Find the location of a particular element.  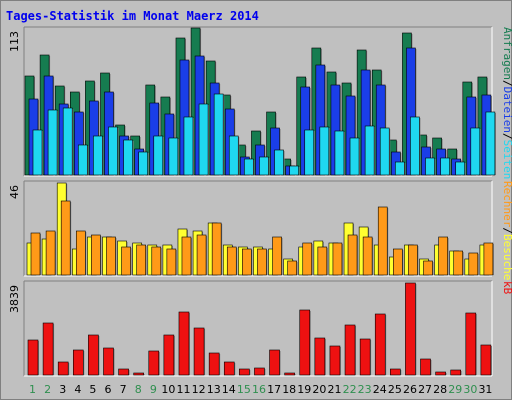

right-label-besuche: Besuche is located at coordinates (506, 257).